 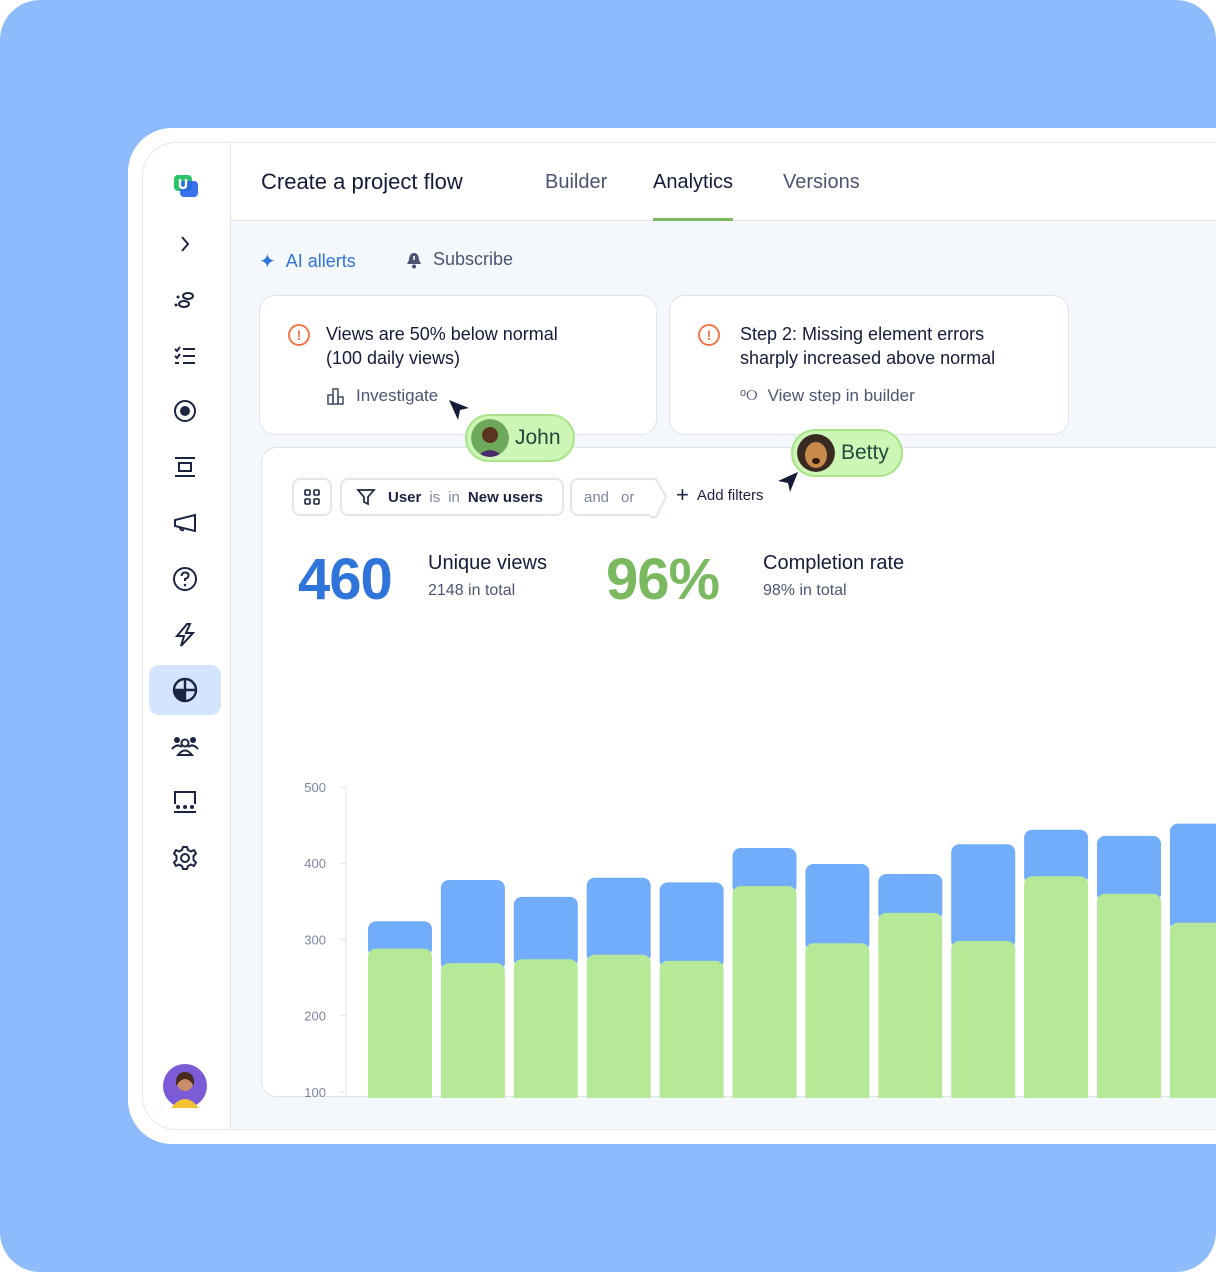 I want to click on subscribe-button: Subscribe, so click(x=459, y=259).